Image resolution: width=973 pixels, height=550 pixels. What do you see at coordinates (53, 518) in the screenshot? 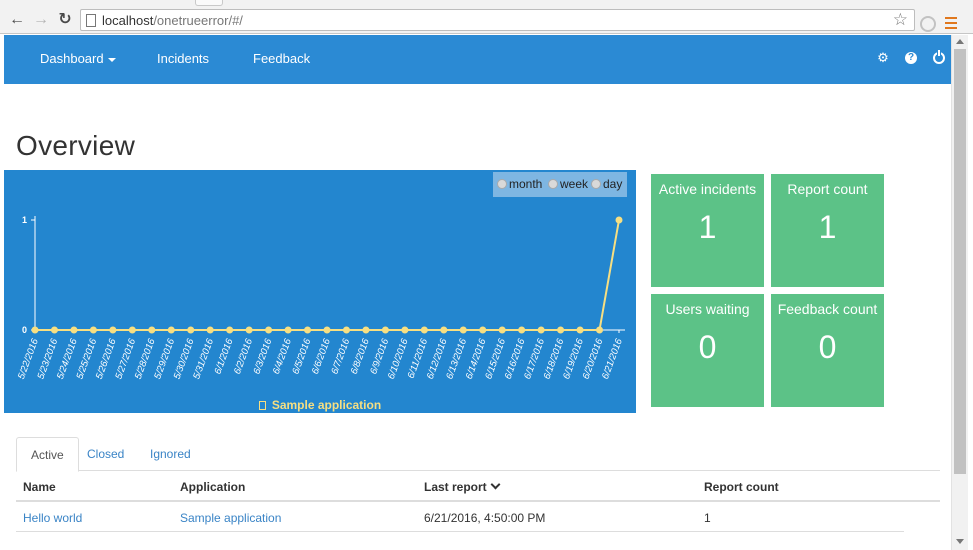
I see `cell-name-link: Hello world` at bounding box center [53, 518].